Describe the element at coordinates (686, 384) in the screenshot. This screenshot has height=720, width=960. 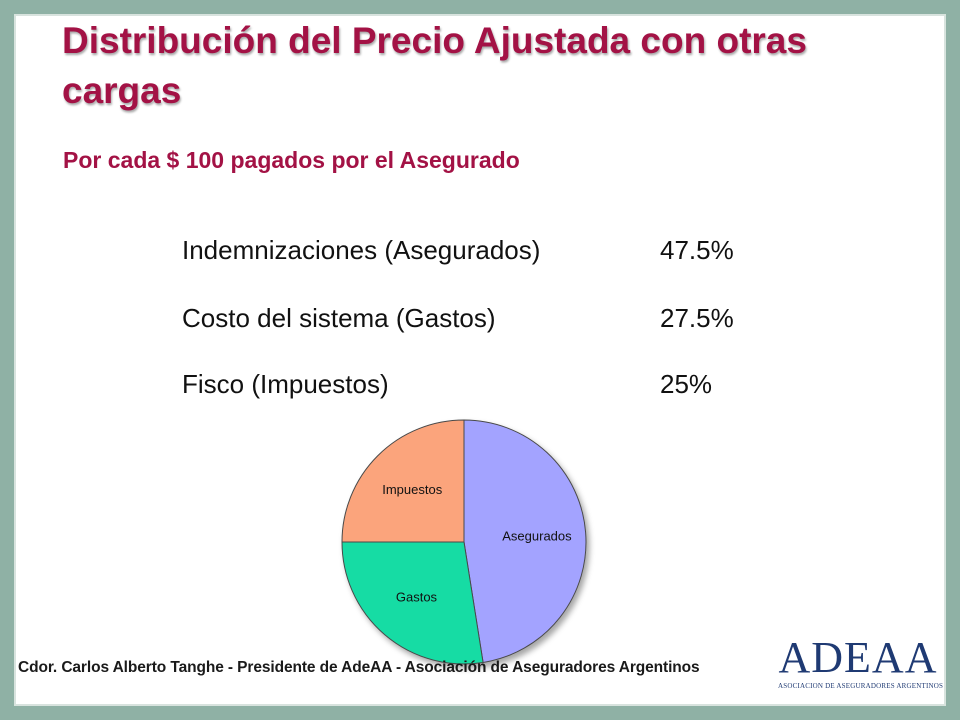
I see `row-value: 25%` at that location.